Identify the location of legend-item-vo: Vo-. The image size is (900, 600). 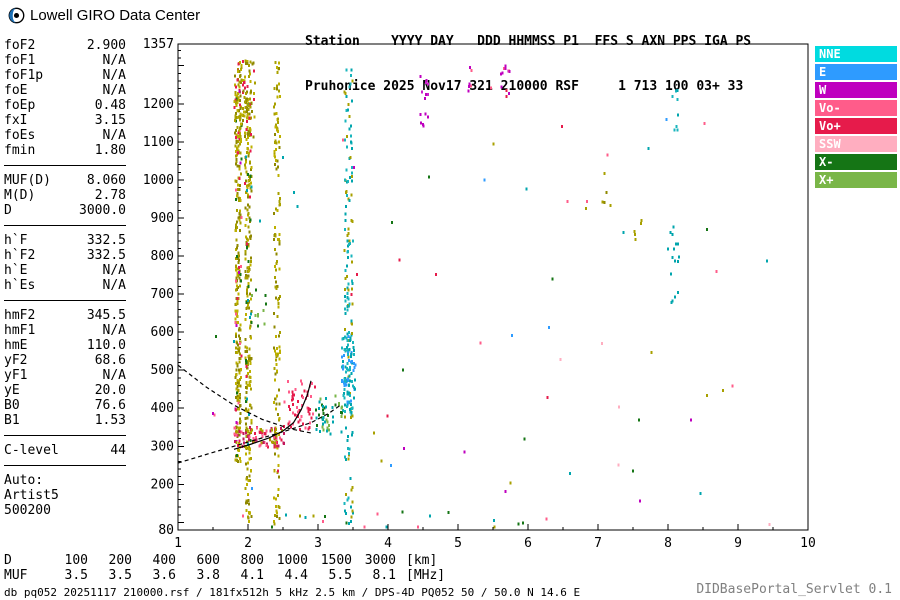
(856, 108).